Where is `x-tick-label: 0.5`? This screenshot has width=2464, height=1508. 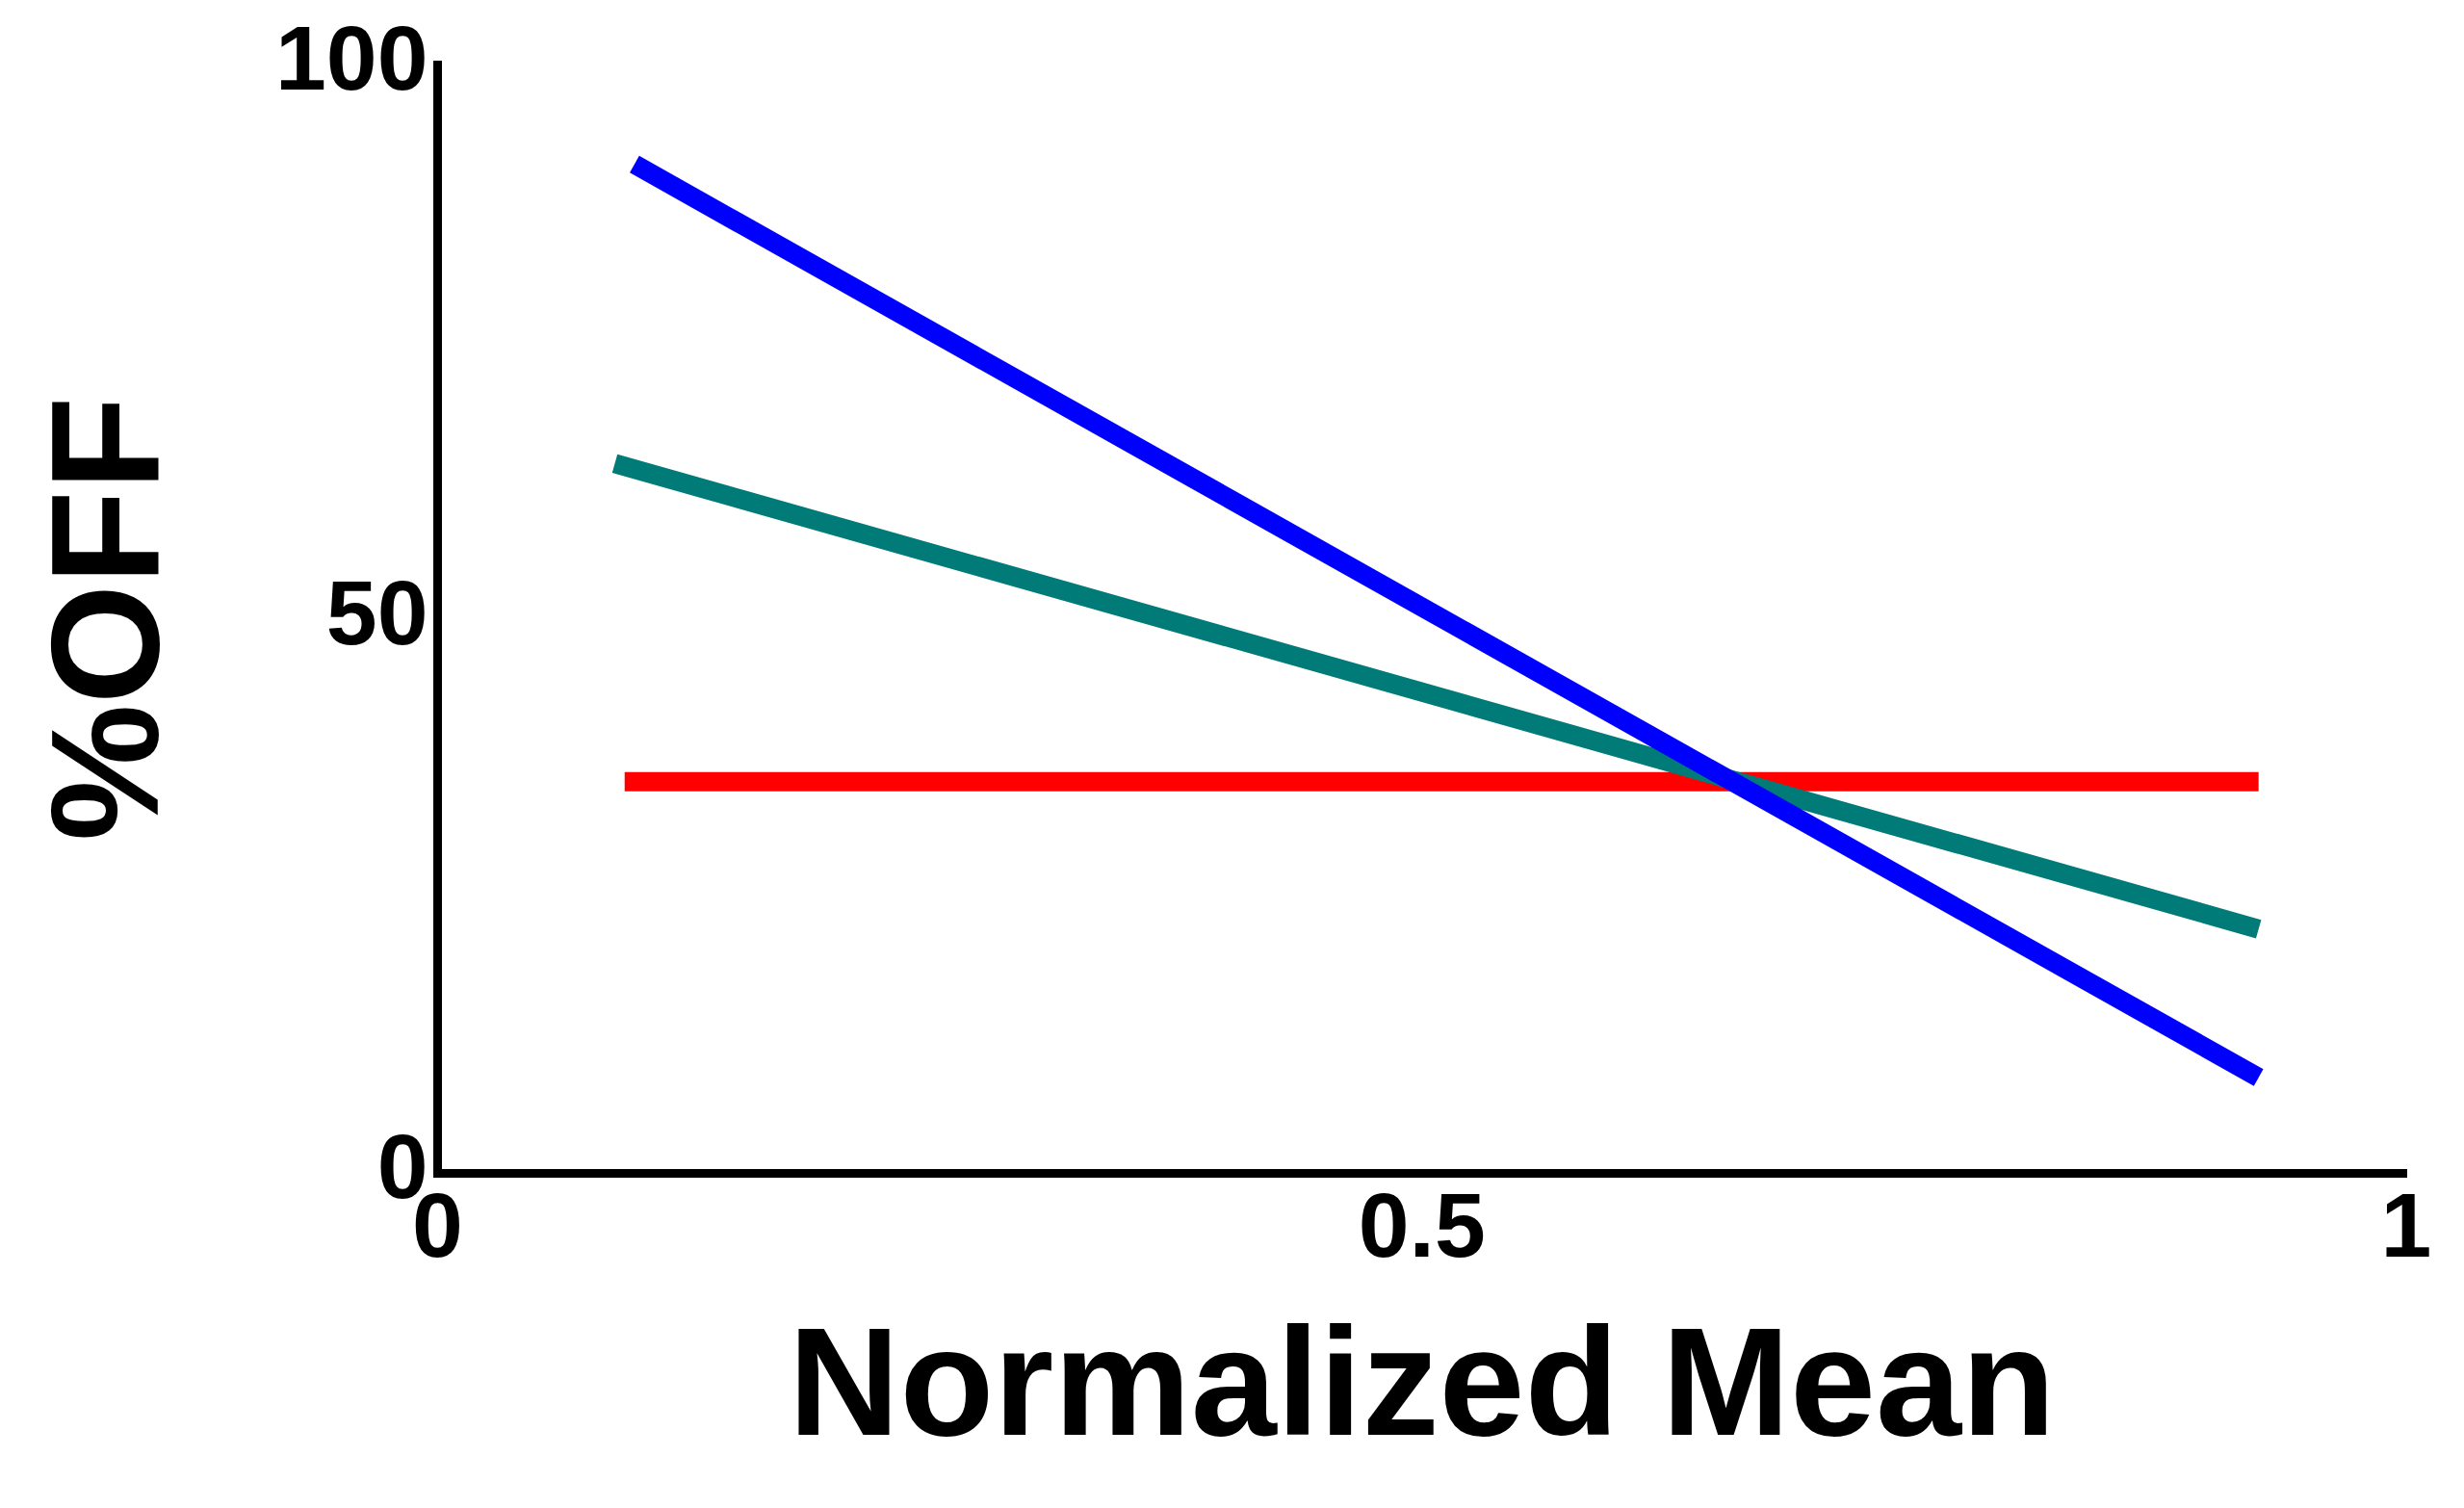 x-tick-label: 0.5 is located at coordinates (1422, 1225).